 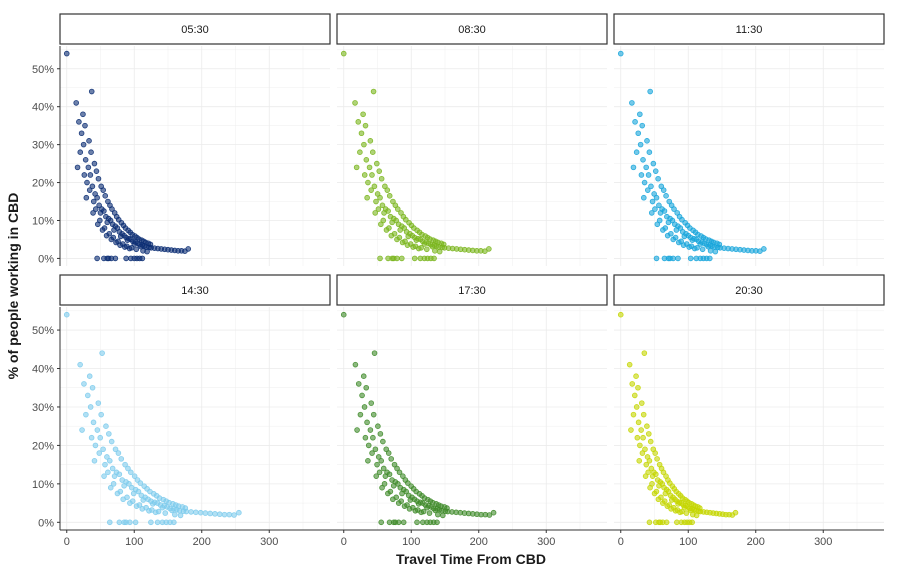 I want to click on facet-strip-label: 17:30, so click(x=472, y=291).